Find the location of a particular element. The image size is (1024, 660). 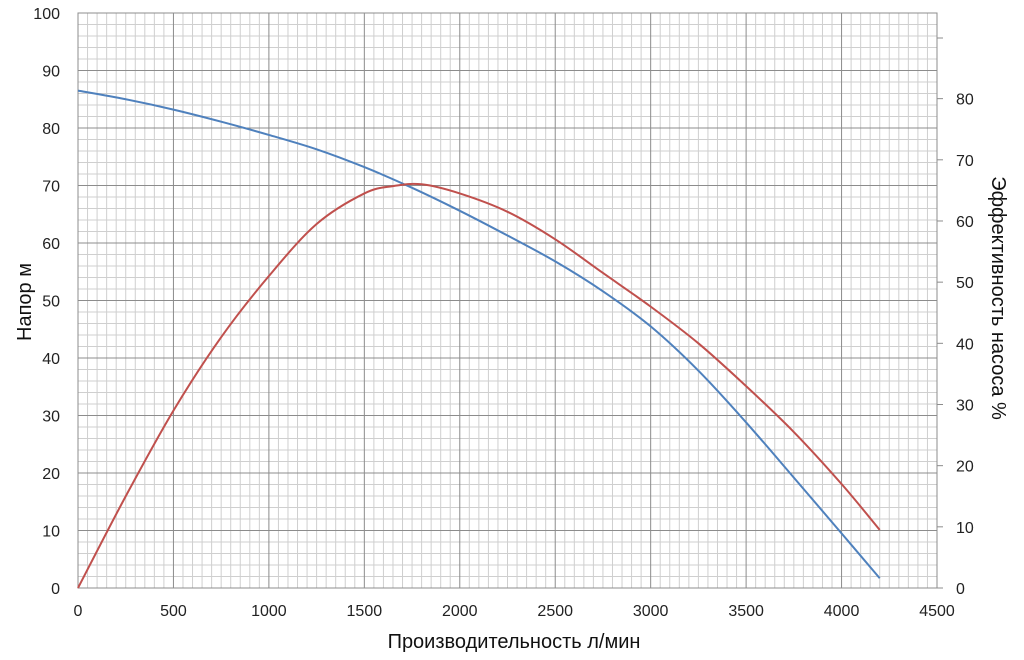

x-tick-label: 2500 is located at coordinates (555, 611).